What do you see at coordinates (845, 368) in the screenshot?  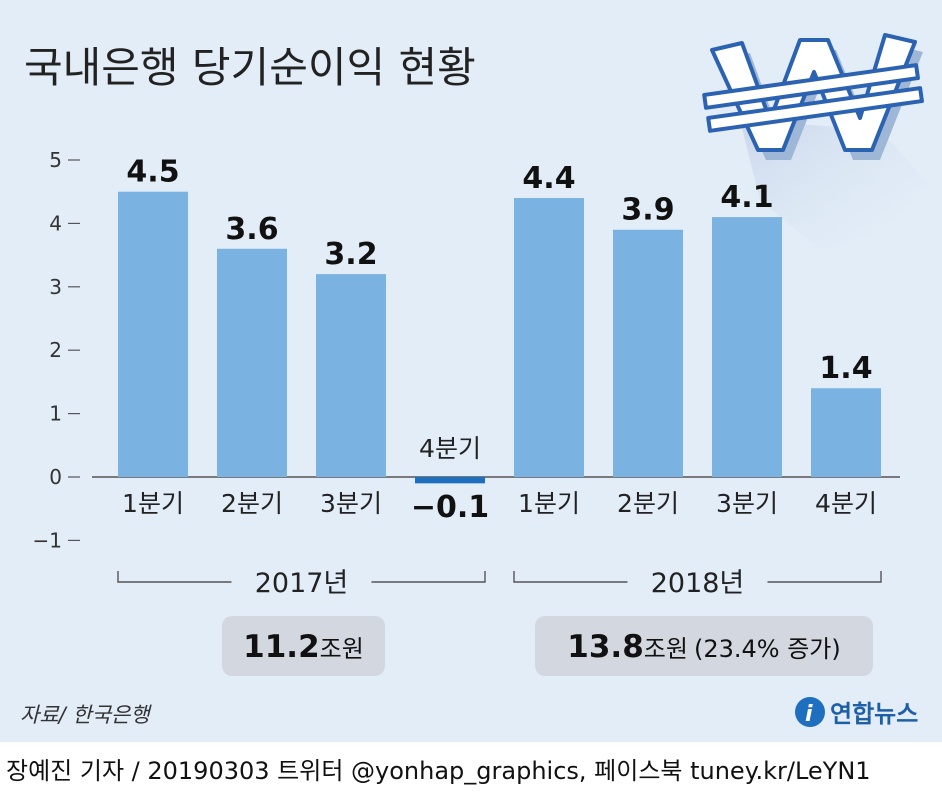 I see `data-label: 1.4` at bounding box center [845, 368].